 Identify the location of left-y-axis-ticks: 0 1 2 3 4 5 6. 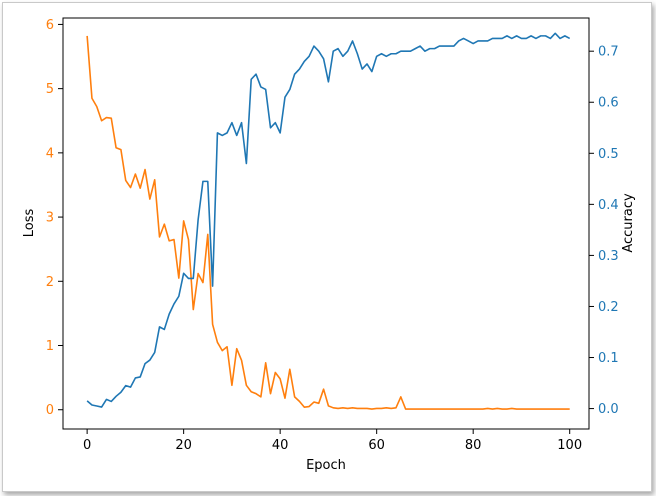
(54, 218).